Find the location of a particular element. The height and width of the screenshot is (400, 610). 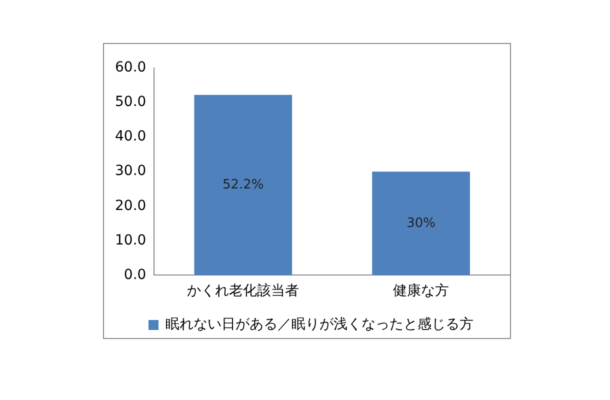

data-label: 52.2% is located at coordinates (243, 184).